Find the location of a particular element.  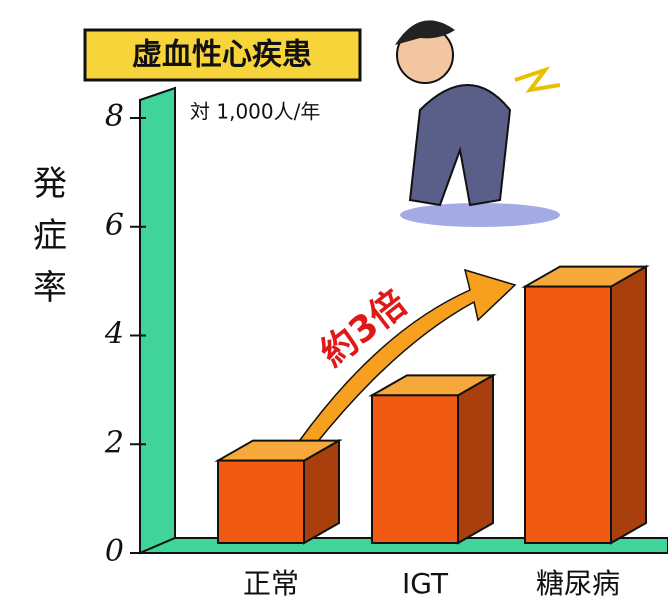

title-box is located at coordinates (222, 55).